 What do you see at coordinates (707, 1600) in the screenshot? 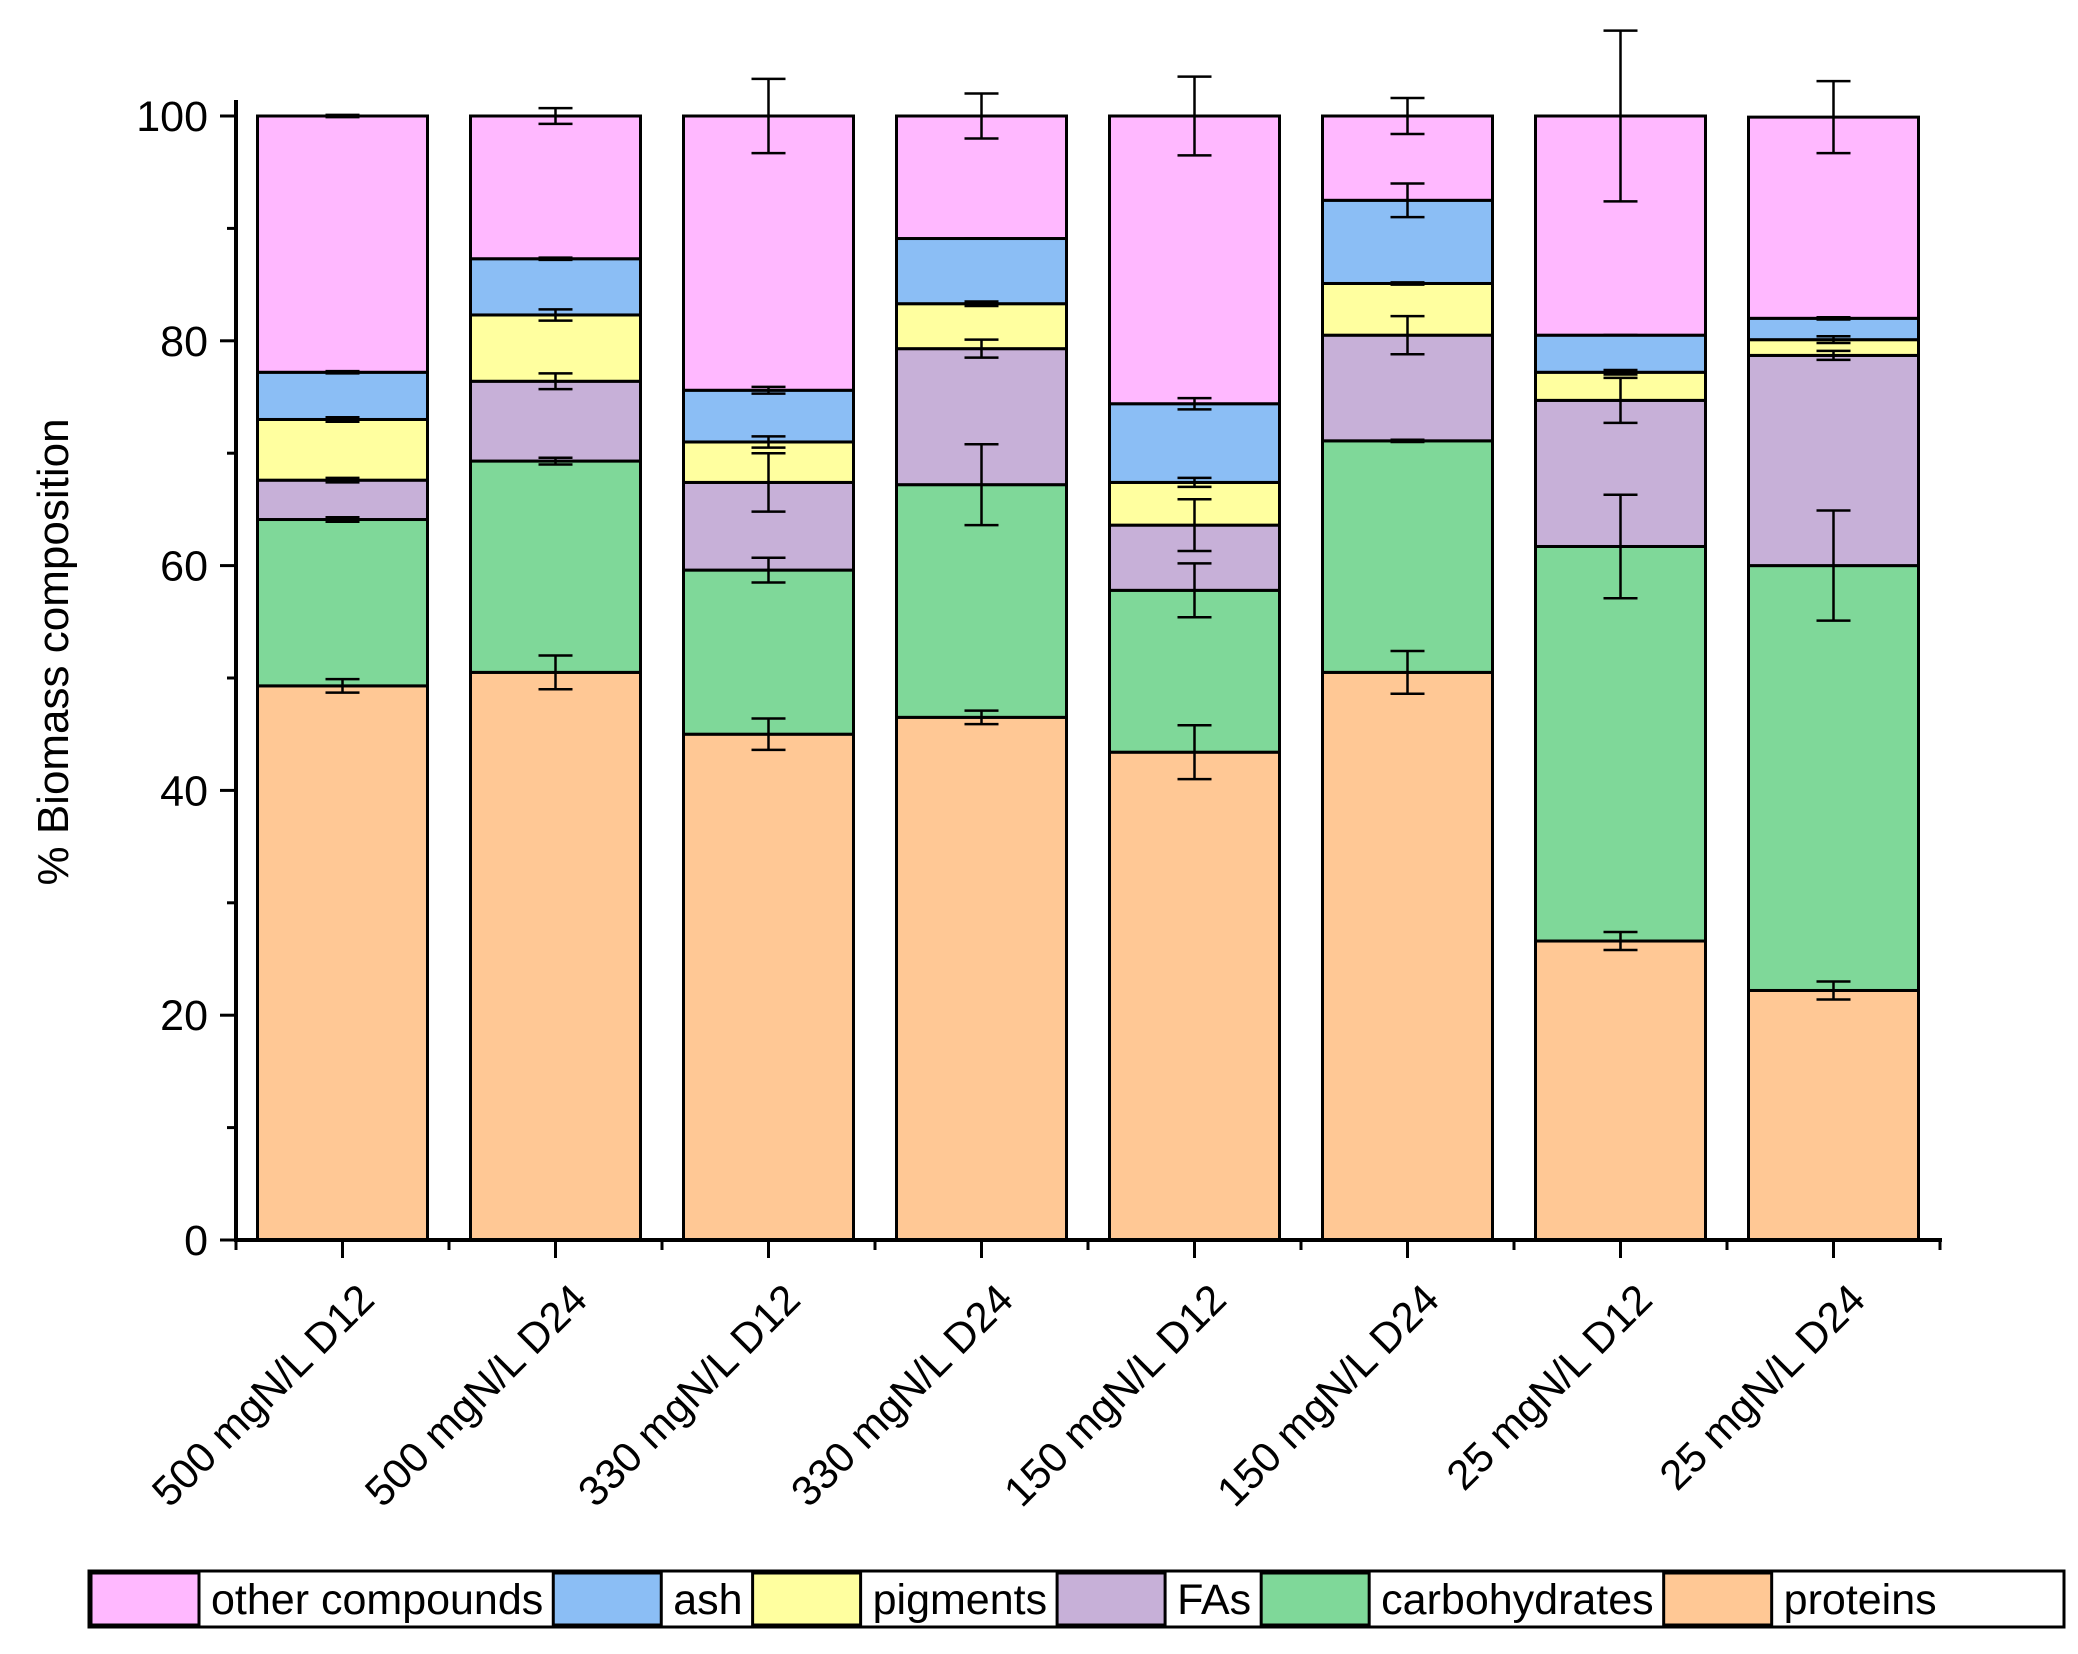
I see `legend-label: ash` at bounding box center [707, 1600].